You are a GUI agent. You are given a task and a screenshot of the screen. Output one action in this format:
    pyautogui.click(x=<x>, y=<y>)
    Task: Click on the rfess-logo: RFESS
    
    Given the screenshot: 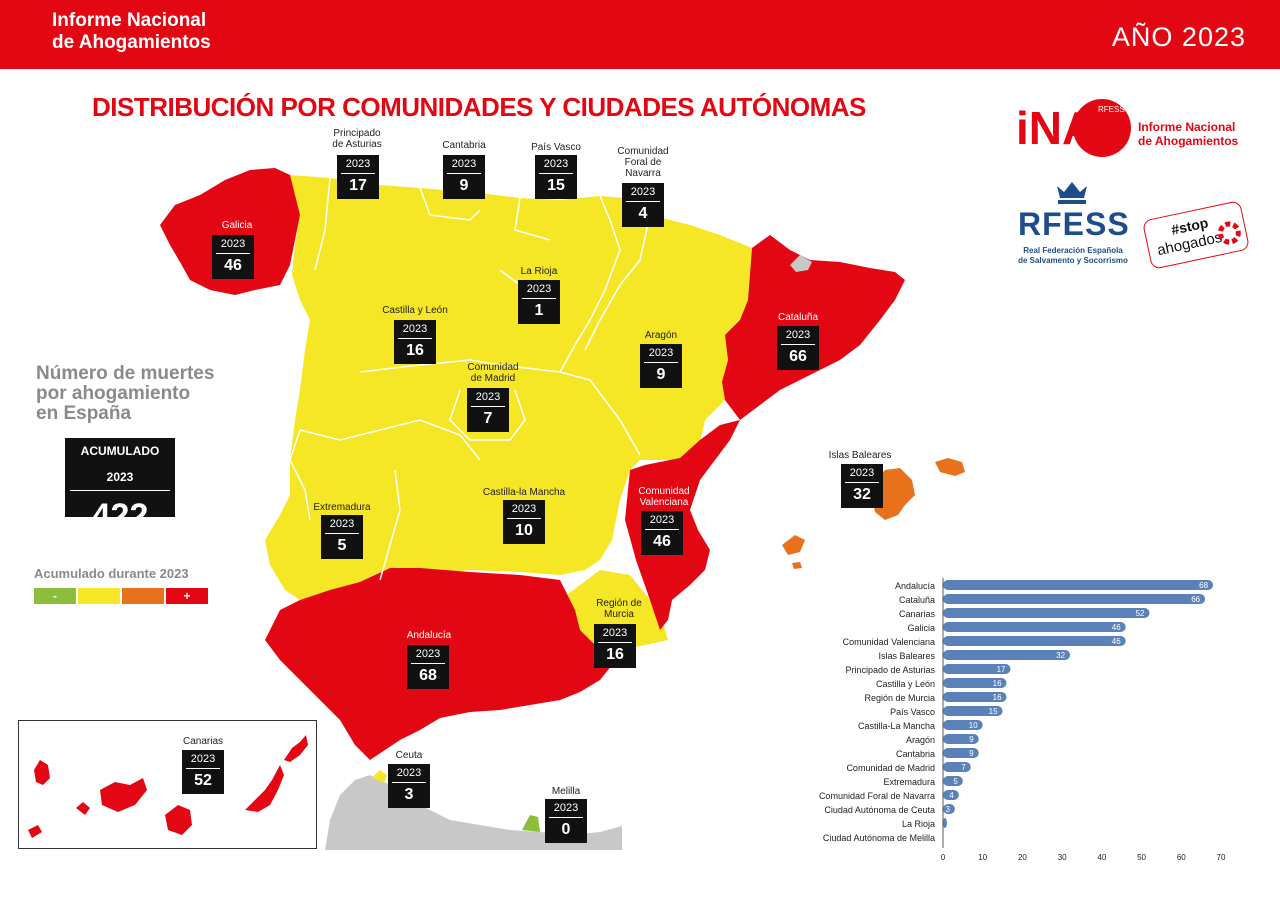 What is the action you would take?
    pyautogui.click(x=1074, y=224)
    